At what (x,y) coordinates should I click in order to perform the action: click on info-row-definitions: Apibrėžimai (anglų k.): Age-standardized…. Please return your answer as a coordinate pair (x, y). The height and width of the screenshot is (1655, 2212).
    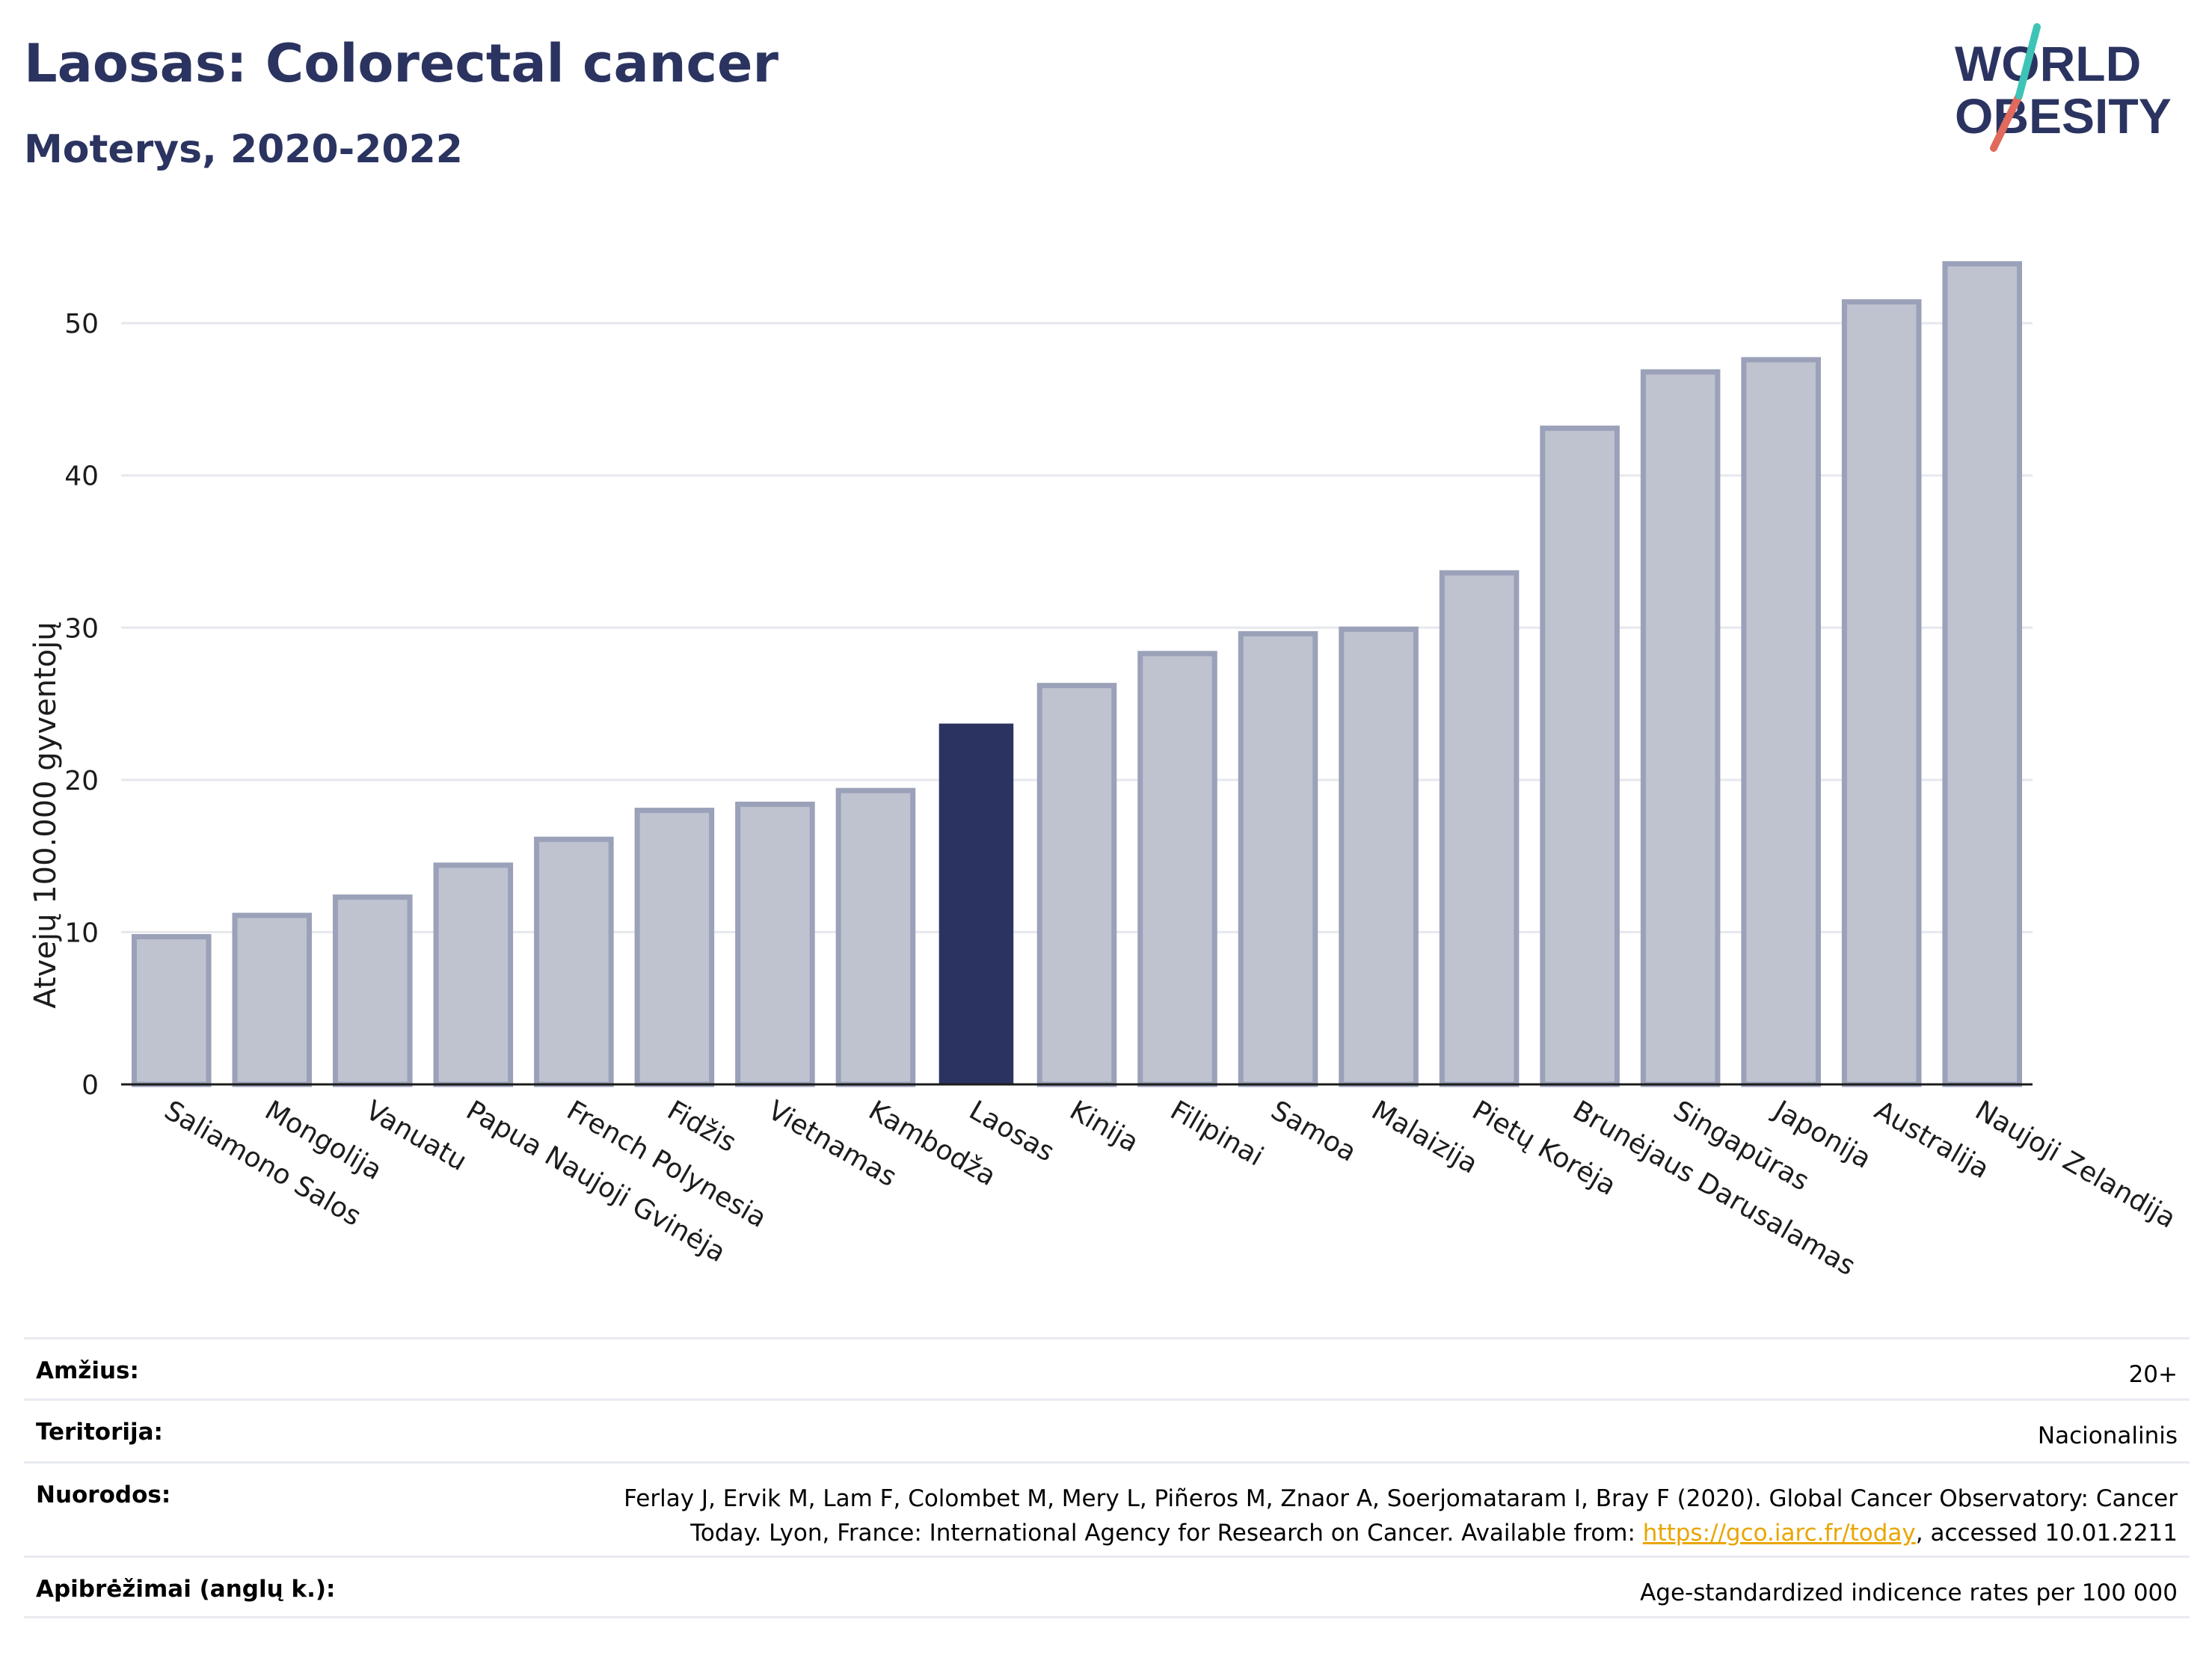
    Looking at the image, I should click on (1107, 1587).